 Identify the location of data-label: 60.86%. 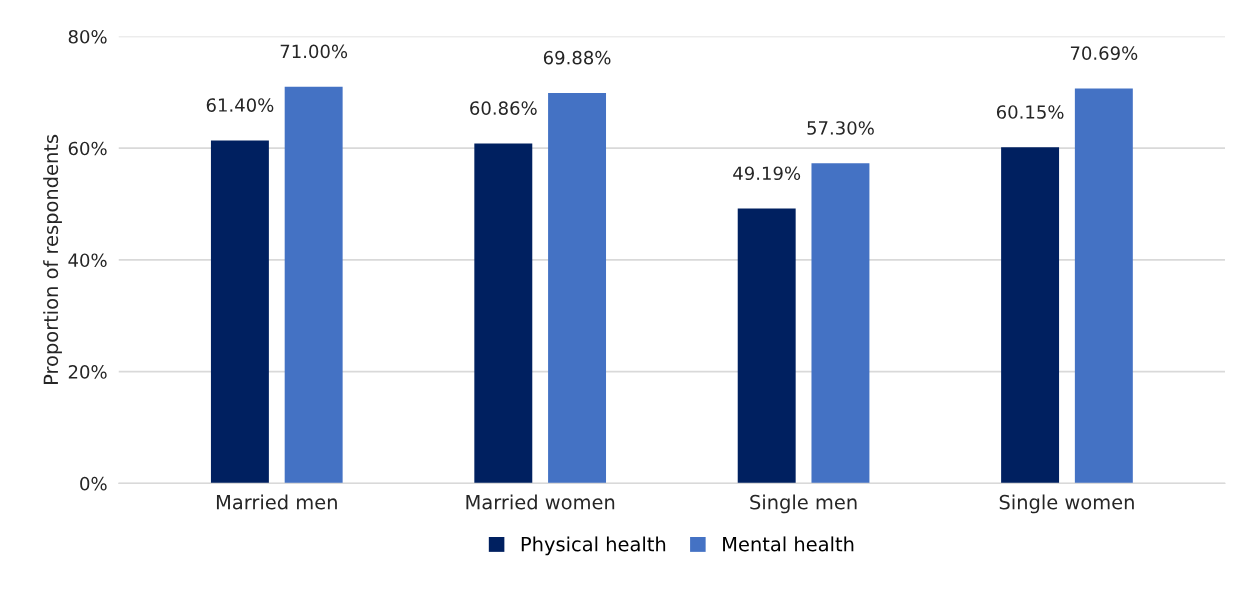
(503, 108).